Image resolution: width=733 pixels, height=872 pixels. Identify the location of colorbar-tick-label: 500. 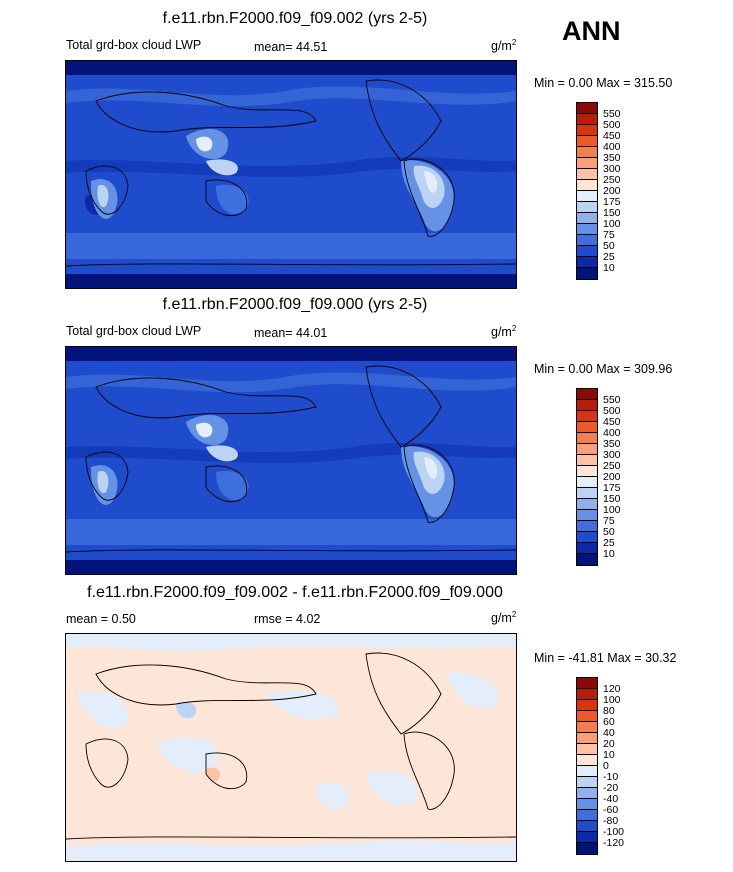
(612, 125).